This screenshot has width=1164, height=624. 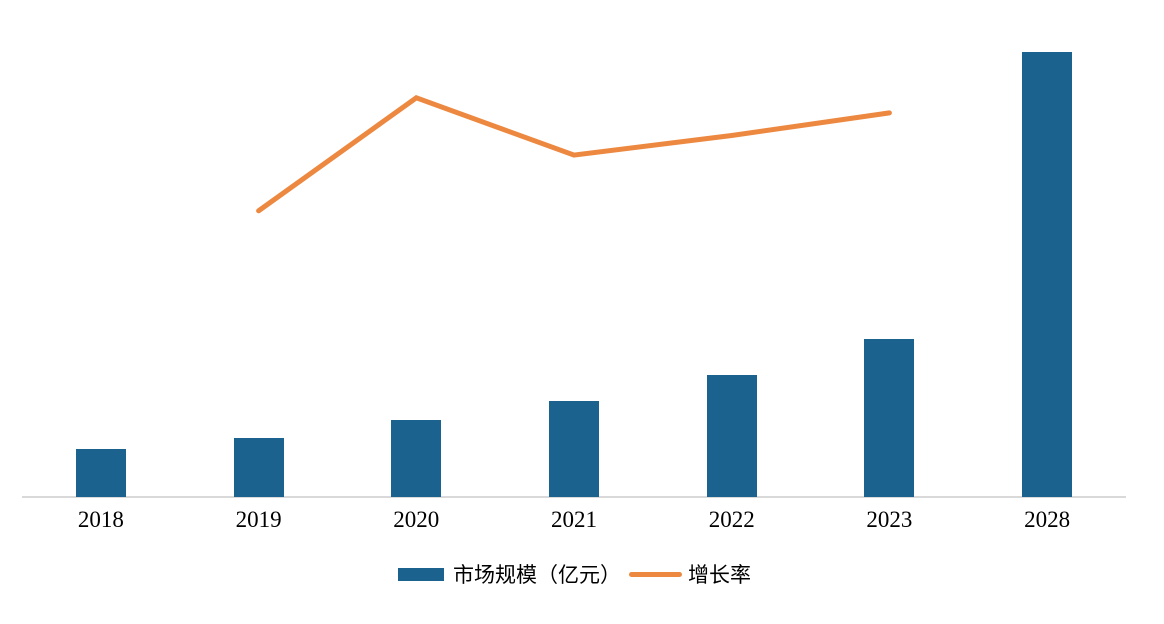 I want to click on bar-2020, so click(x=416, y=458).